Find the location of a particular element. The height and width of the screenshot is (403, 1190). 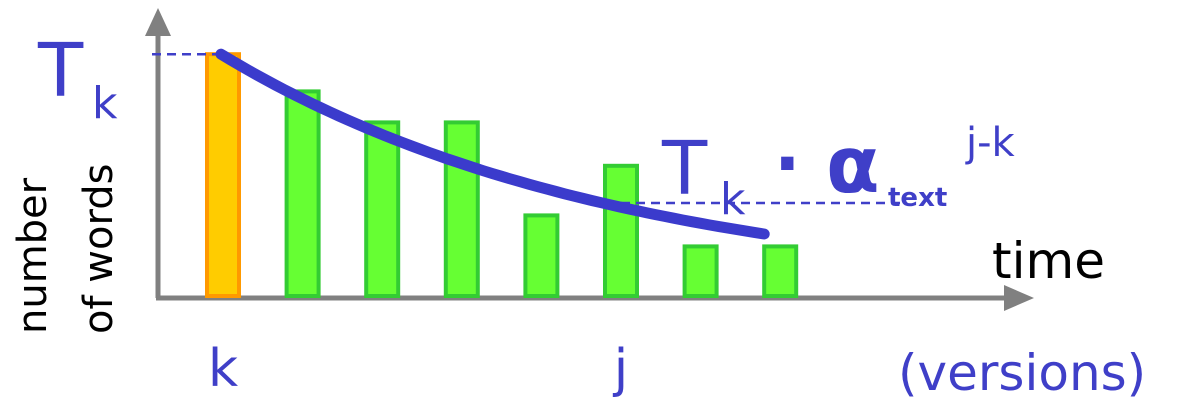

x-tick-label-k: k is located at coordinates (223, 369).